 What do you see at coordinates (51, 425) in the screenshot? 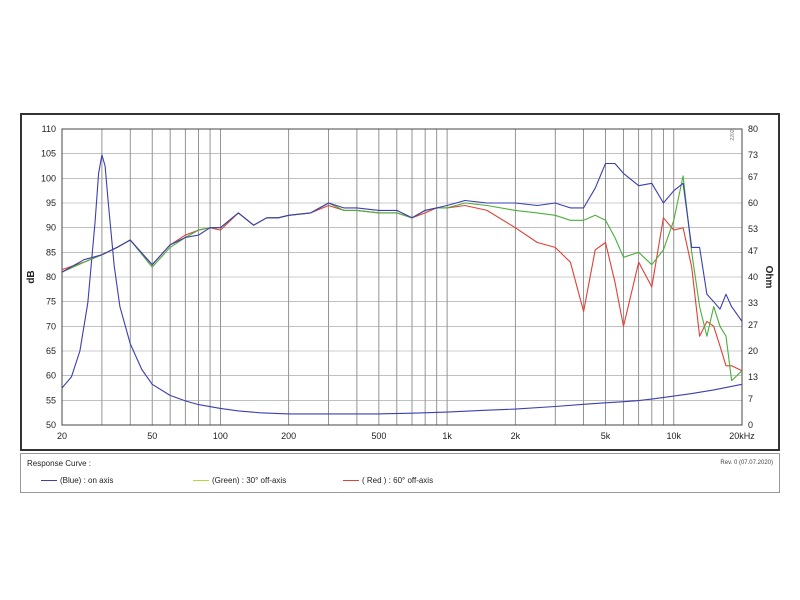
I see `y-tick-label: 50` at bounding box center [51, 425].